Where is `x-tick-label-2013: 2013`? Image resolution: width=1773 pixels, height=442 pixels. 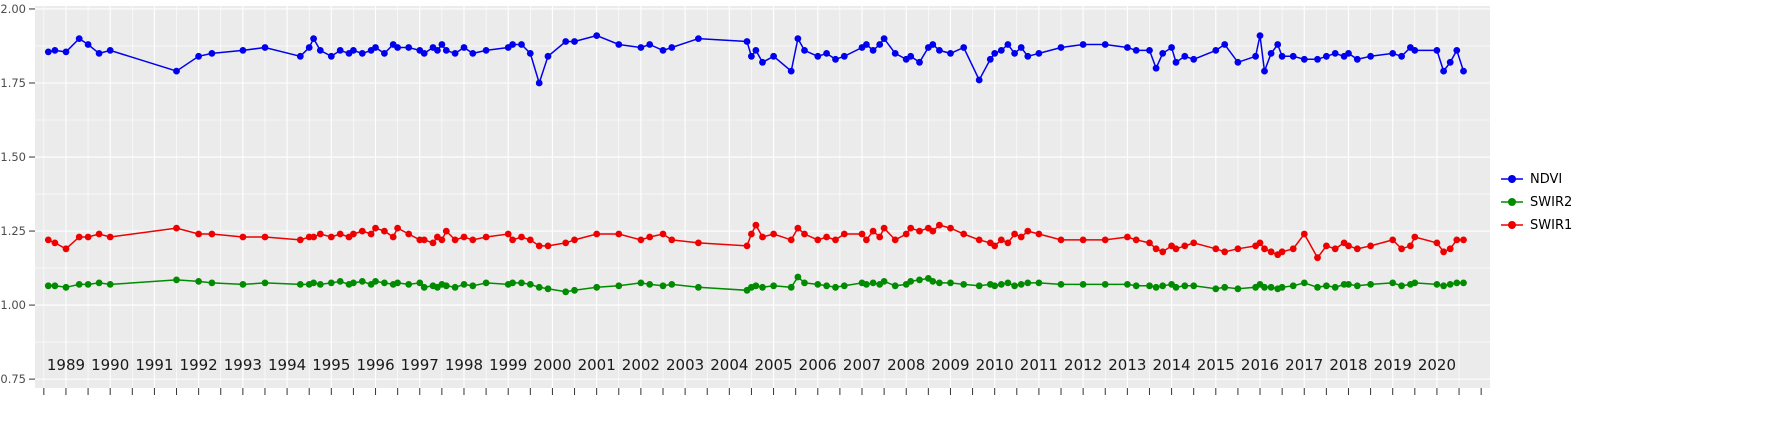 x-tick-label-2013: 2013 is located at coordinates (1127, 365).